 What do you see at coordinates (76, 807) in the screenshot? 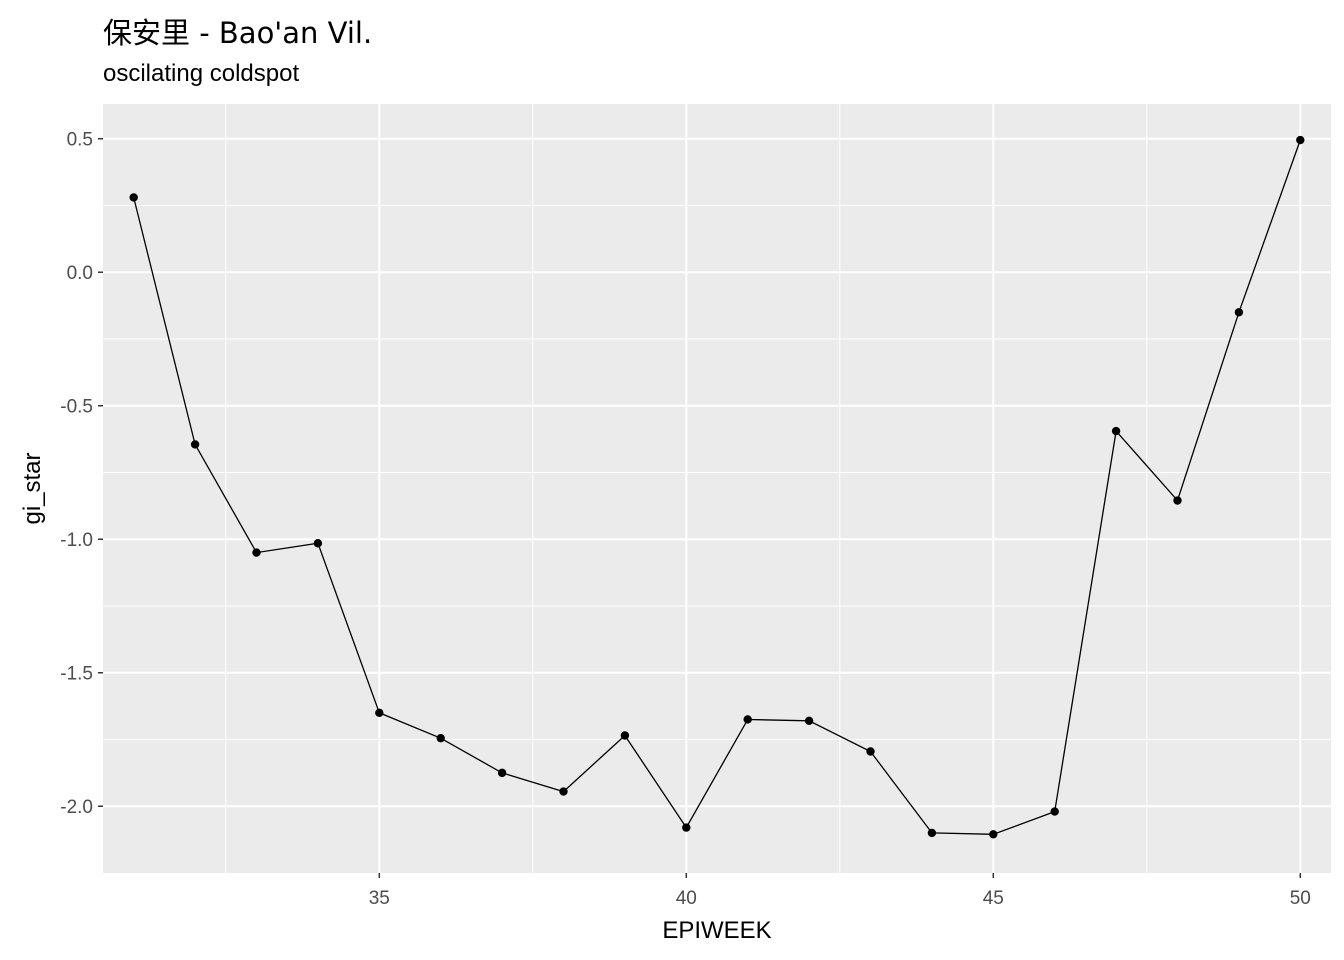
I see `y-tick-label: -2.0` at bounding box center [76, 807].